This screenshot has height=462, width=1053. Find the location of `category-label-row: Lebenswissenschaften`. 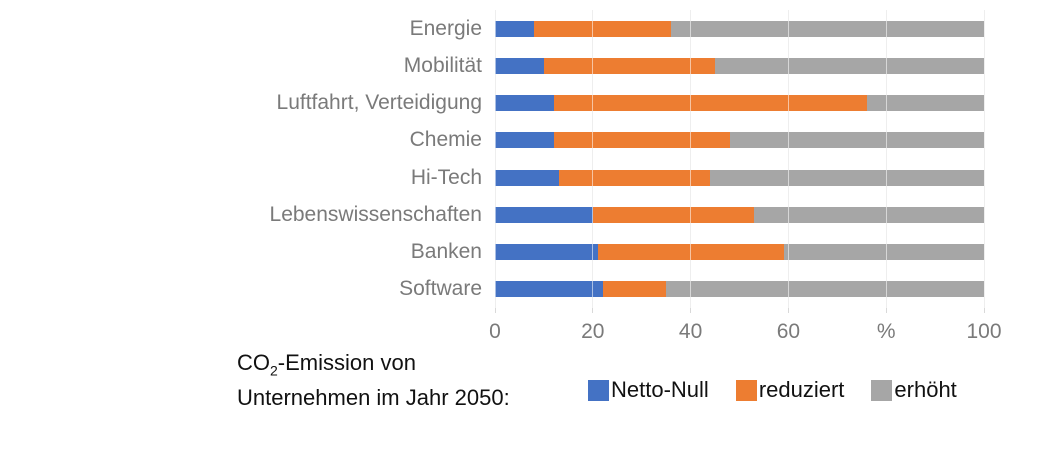

category-label-row: Lebenswissenschaften is located at coordinates (241, 214).